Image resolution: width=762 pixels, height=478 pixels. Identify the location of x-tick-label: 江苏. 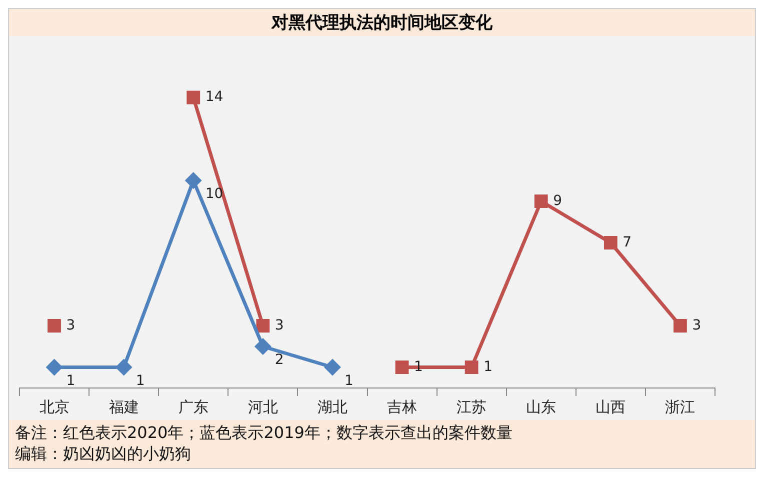
(471, 407).